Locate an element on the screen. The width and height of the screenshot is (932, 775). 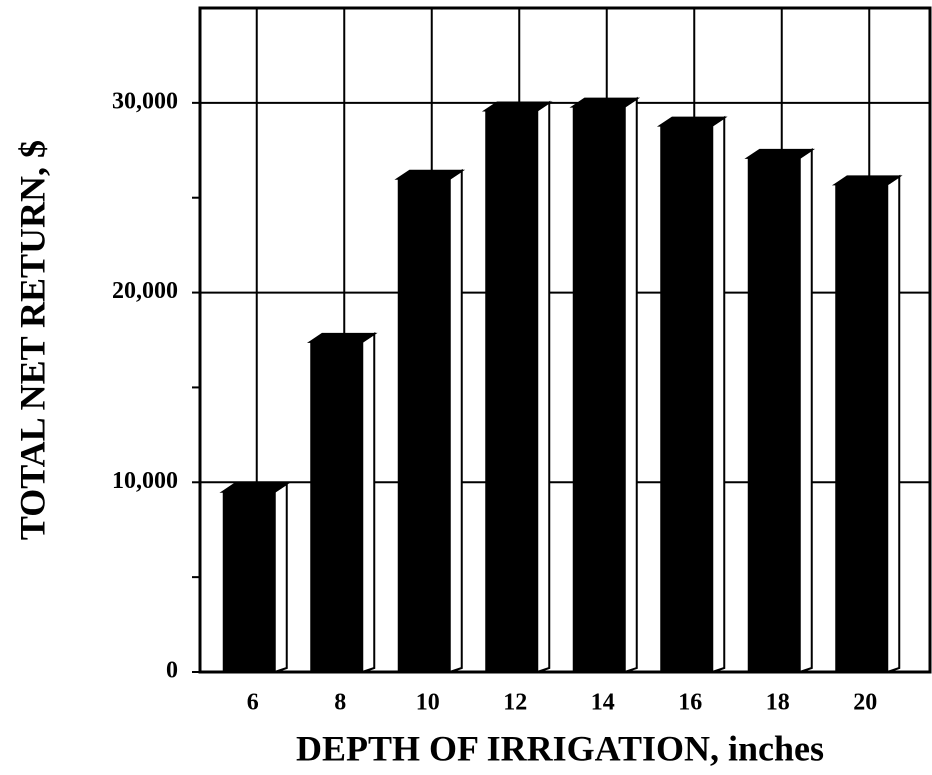
y-tick-label: 20,000 is located at coordinates (145, 291).